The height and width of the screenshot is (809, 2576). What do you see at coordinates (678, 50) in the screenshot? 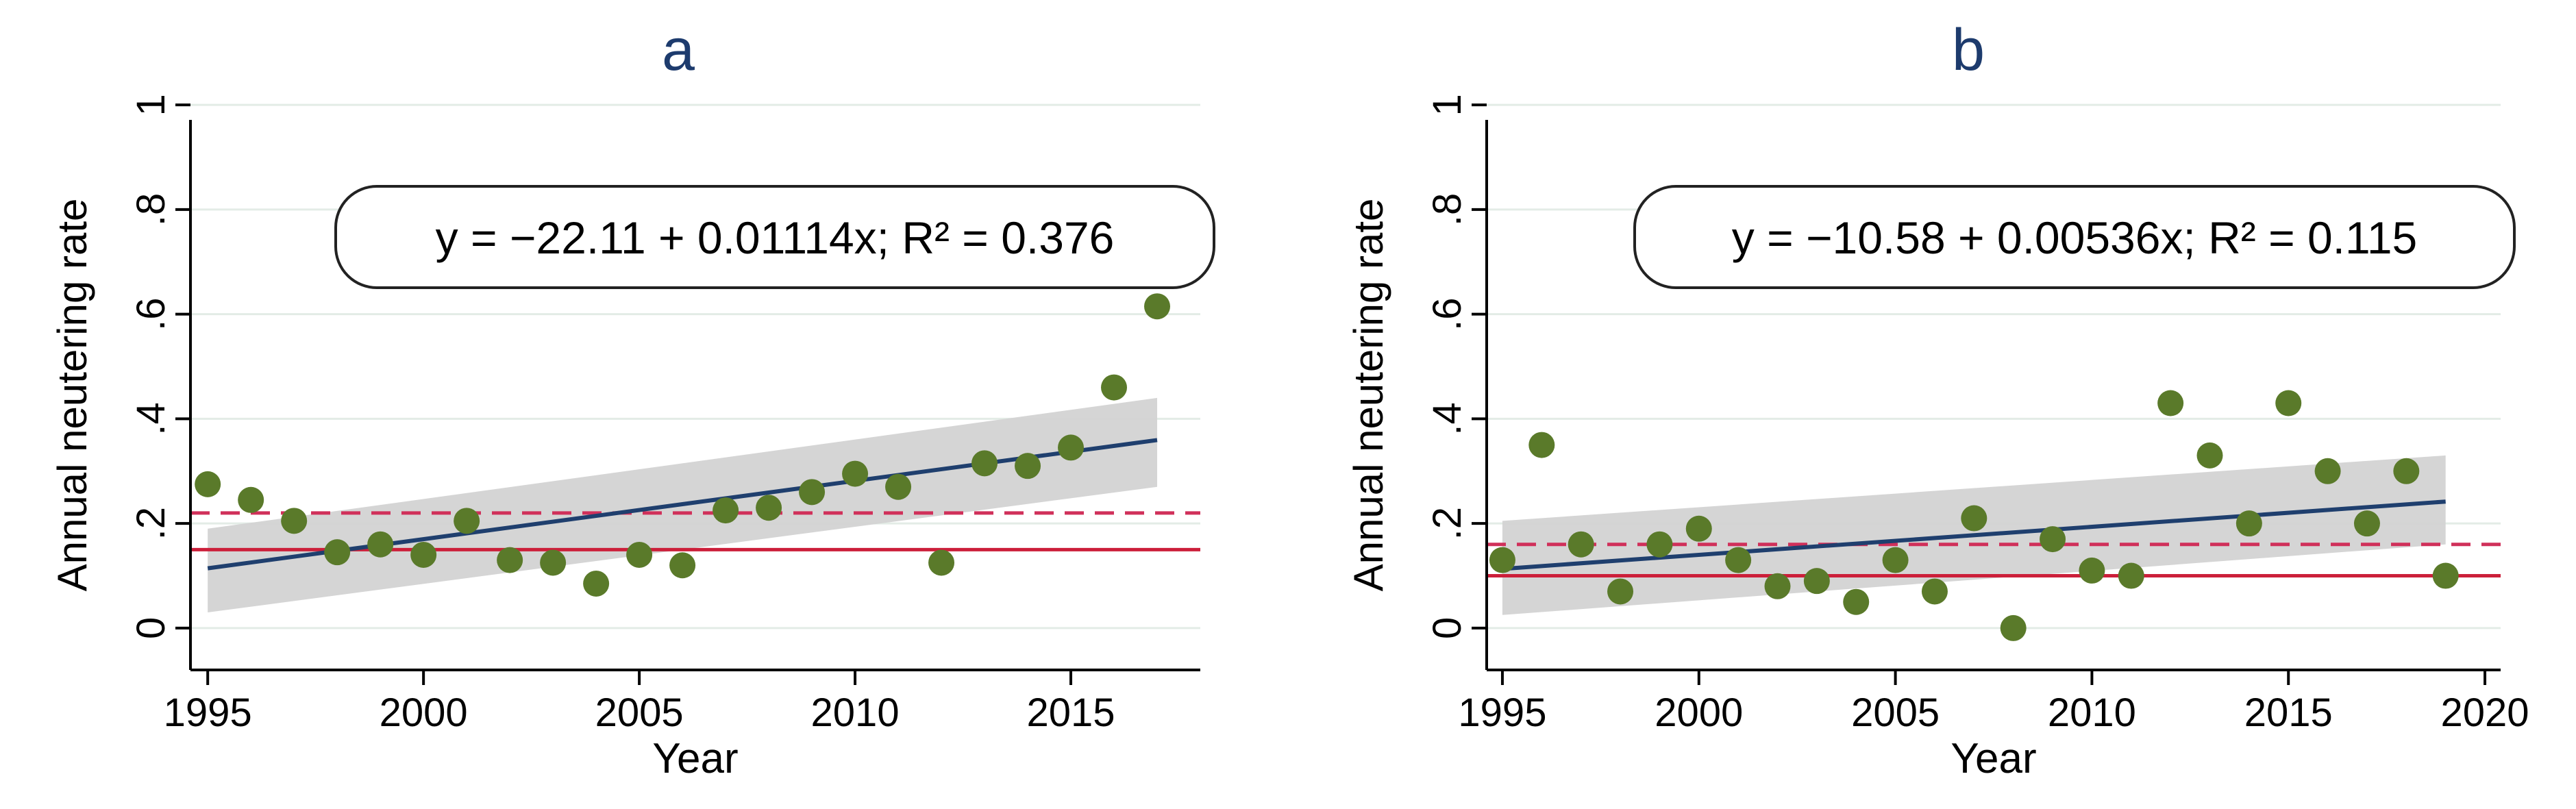
I see `panel-title: a` at bounding box center [678, 50].